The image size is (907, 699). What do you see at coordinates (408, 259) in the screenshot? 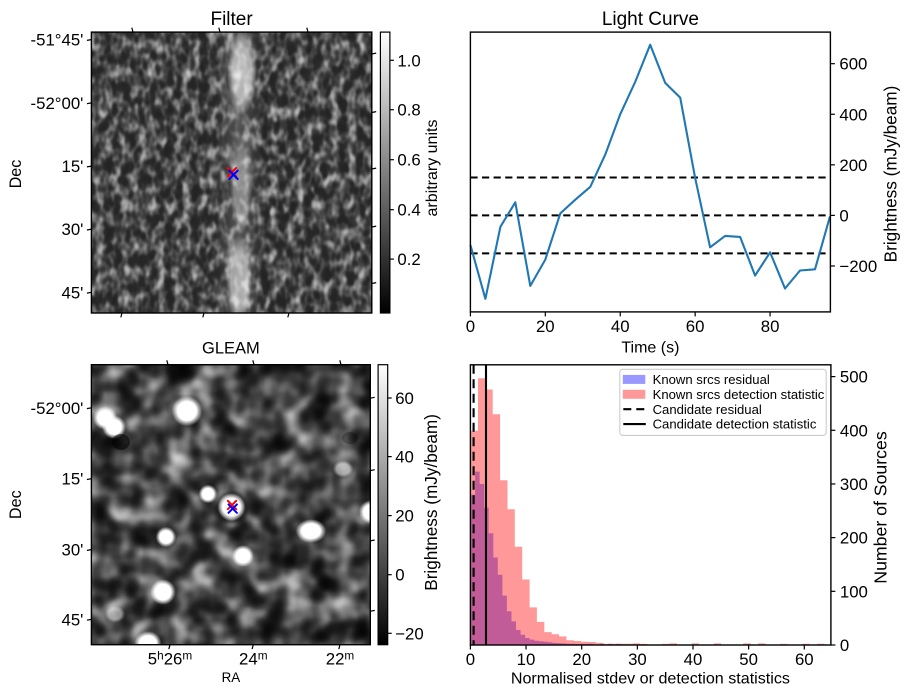
I see `svg-text: 0.2` at bounding box center [408, 259].